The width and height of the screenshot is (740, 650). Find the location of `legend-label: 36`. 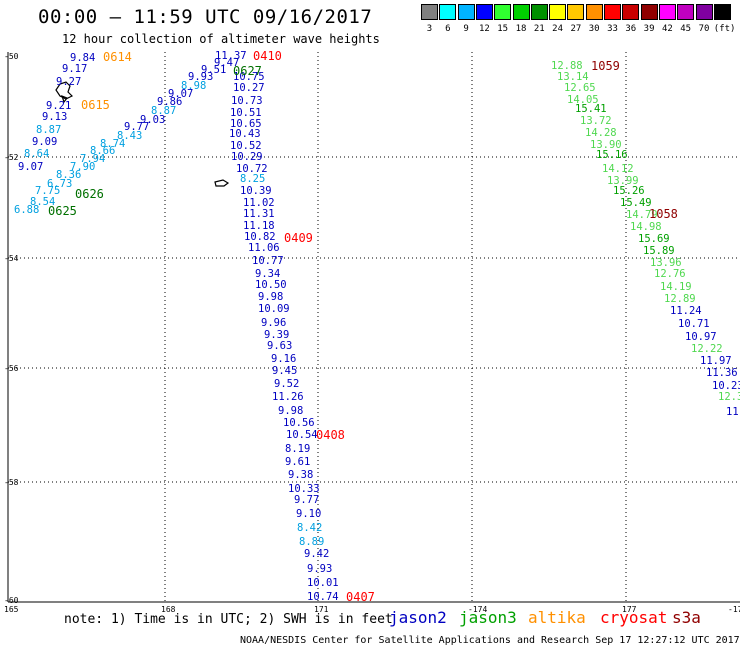

legend-label: 36 is located at coordinates (631, 29).